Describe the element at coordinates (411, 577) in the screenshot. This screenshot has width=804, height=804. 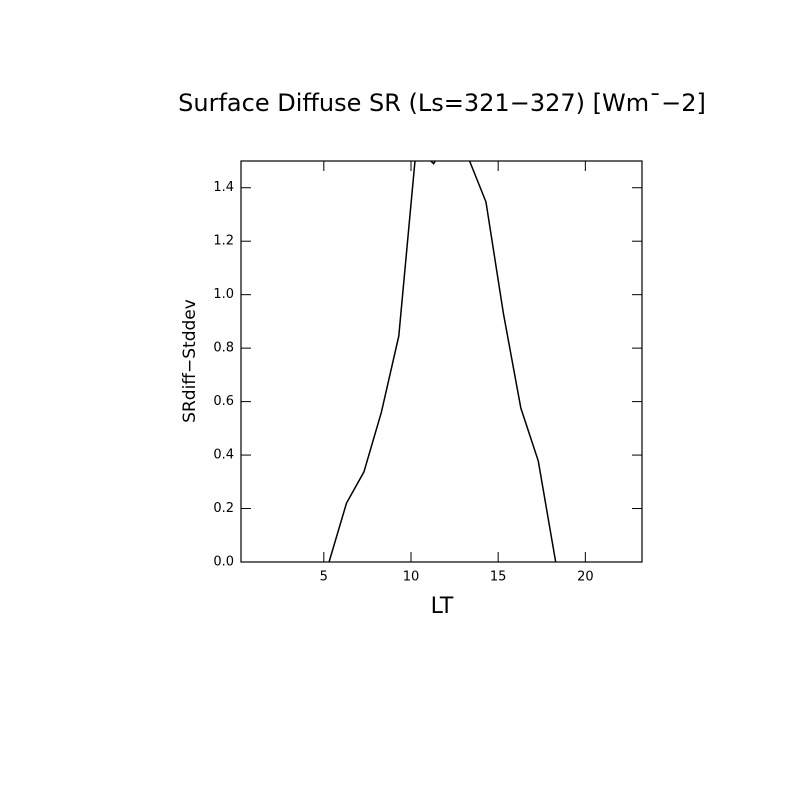
I see `x-tick-label: 10` at that location.